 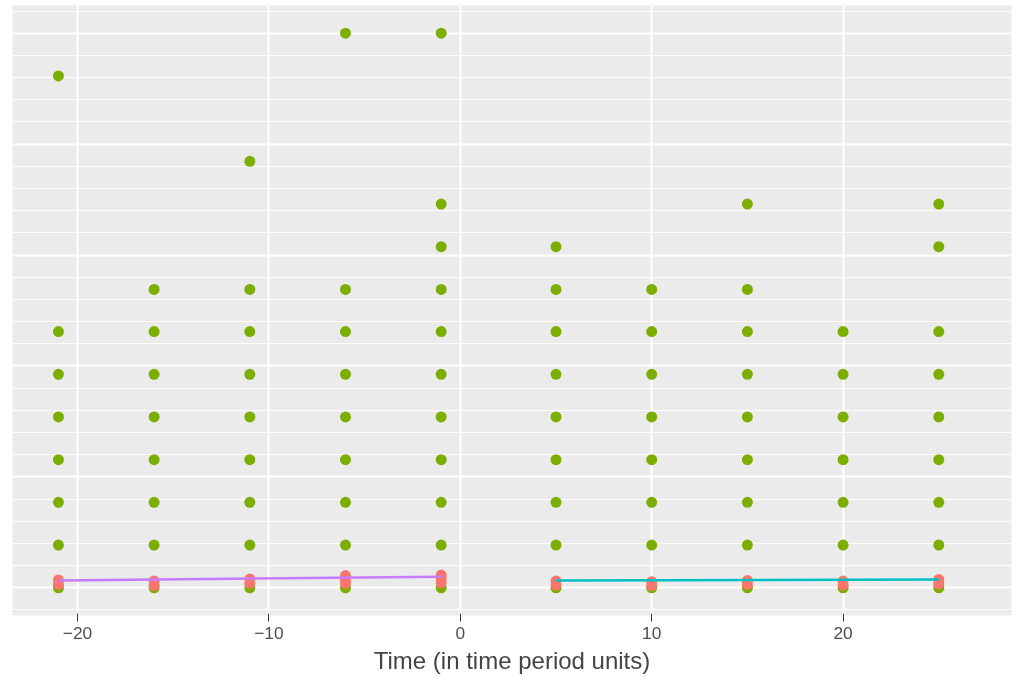 I want to click on x-tick-label: 10, so click(x=652, y=632).